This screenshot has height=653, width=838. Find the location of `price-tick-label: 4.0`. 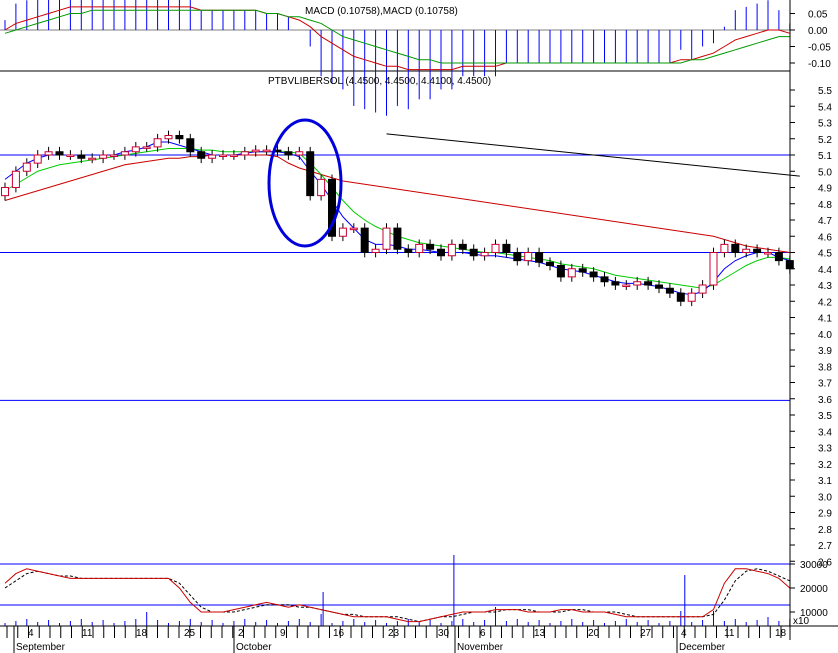

price-tick-label: 4.0 is located at coordinates (825, 335).